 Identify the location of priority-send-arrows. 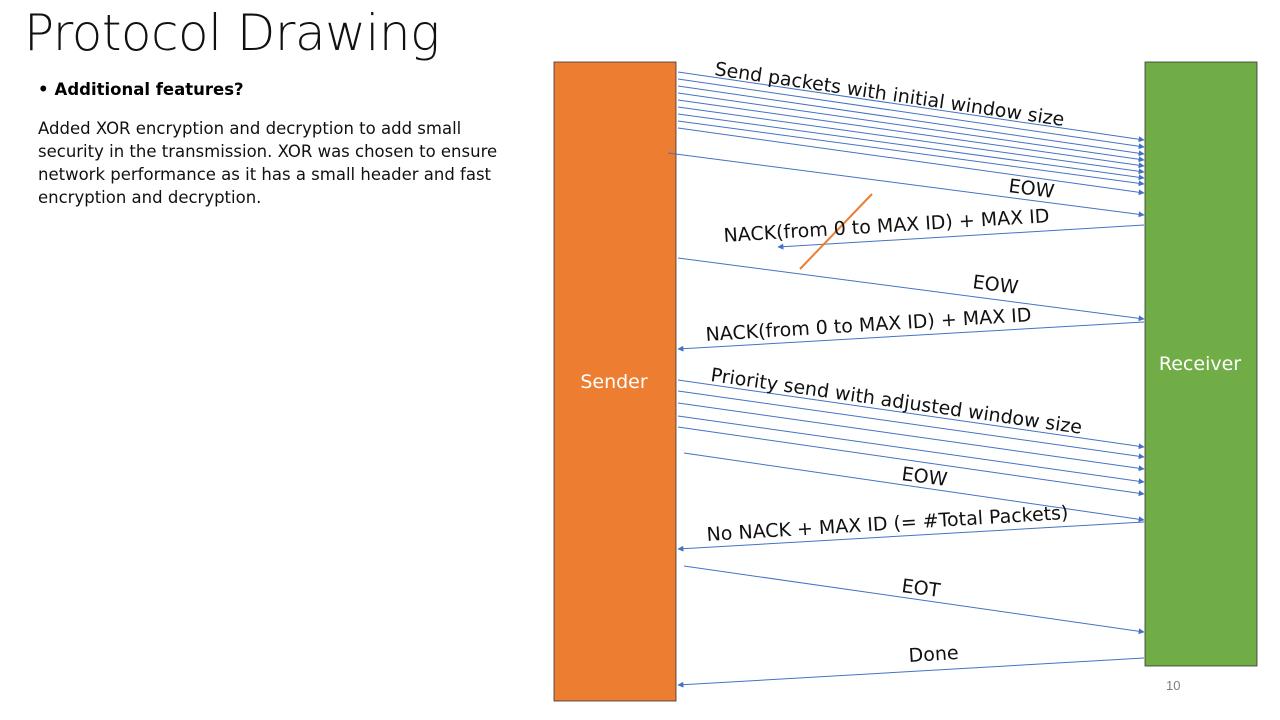
(911, 438).